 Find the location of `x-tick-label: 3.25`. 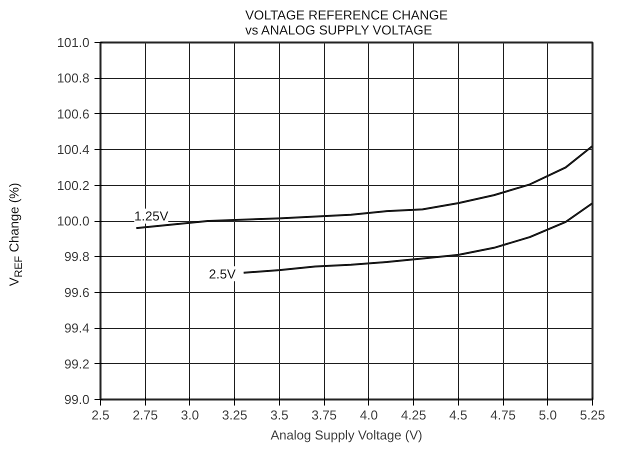

x-tick-label: 3.25 is located at coordinates (235, 415).